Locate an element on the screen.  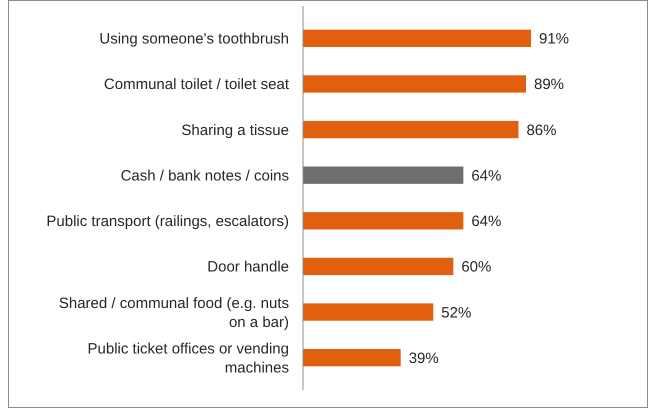
data-label: 39% is located at coordinates (423, 358).